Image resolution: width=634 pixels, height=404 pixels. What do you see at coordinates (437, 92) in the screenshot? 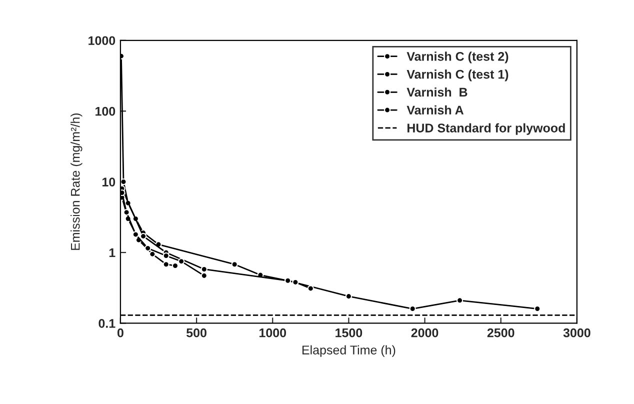
I see `legend-label: Varnish B` at bounding box center [437, 92].